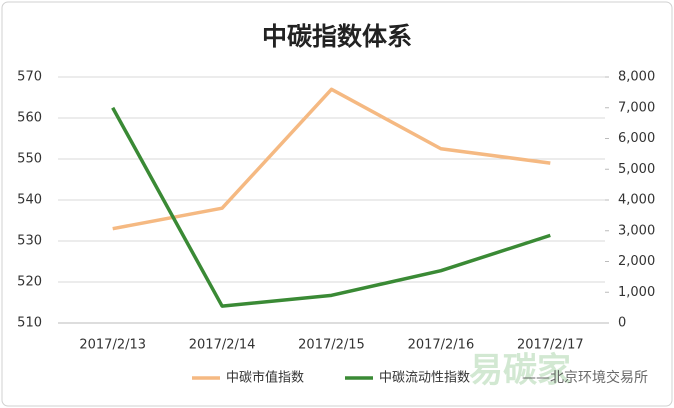 The height and width of the screenshot is (408, 674). I want to click on y2-tick-label: 8,000, so click(636, 77).